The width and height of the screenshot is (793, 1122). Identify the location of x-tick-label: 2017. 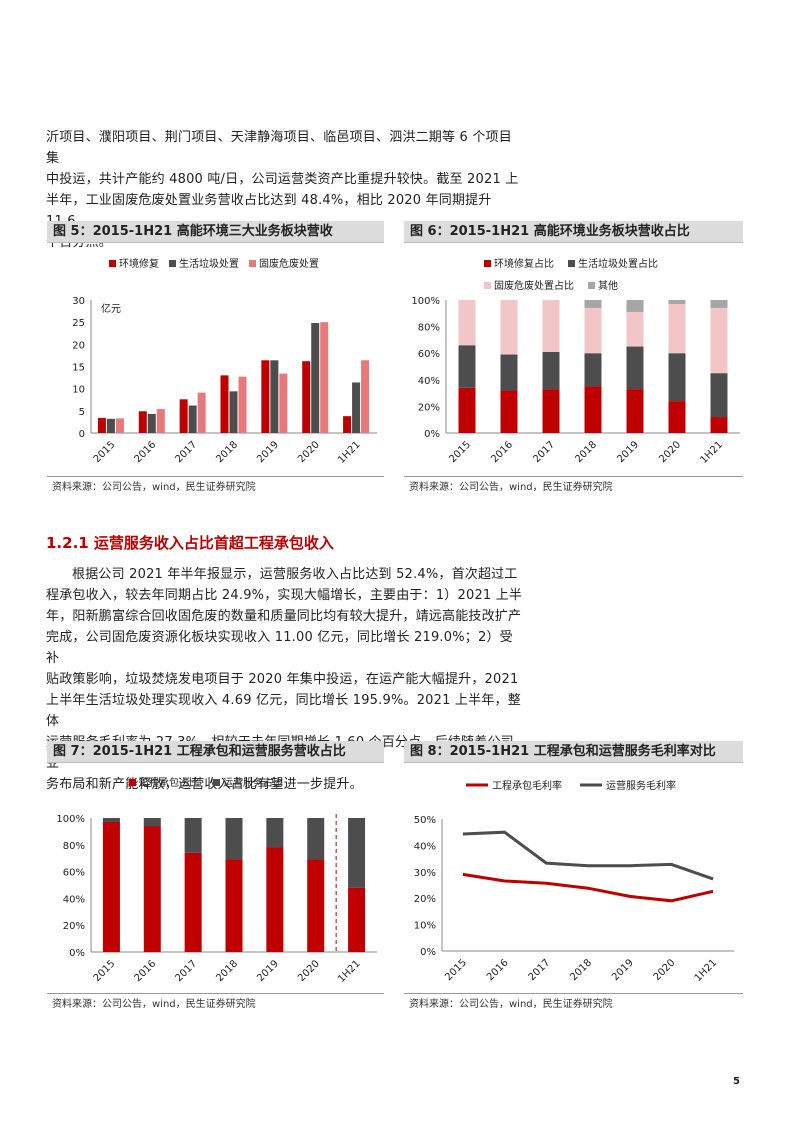
(186, 971).